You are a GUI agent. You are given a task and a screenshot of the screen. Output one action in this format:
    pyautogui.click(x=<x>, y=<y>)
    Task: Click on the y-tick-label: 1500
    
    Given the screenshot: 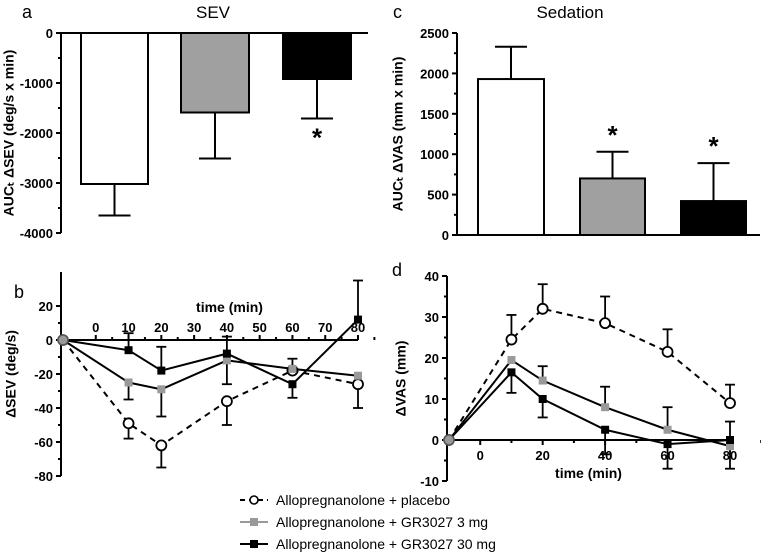 What is the action you would take?
    pyautogui.click(x=434, y=114)
    